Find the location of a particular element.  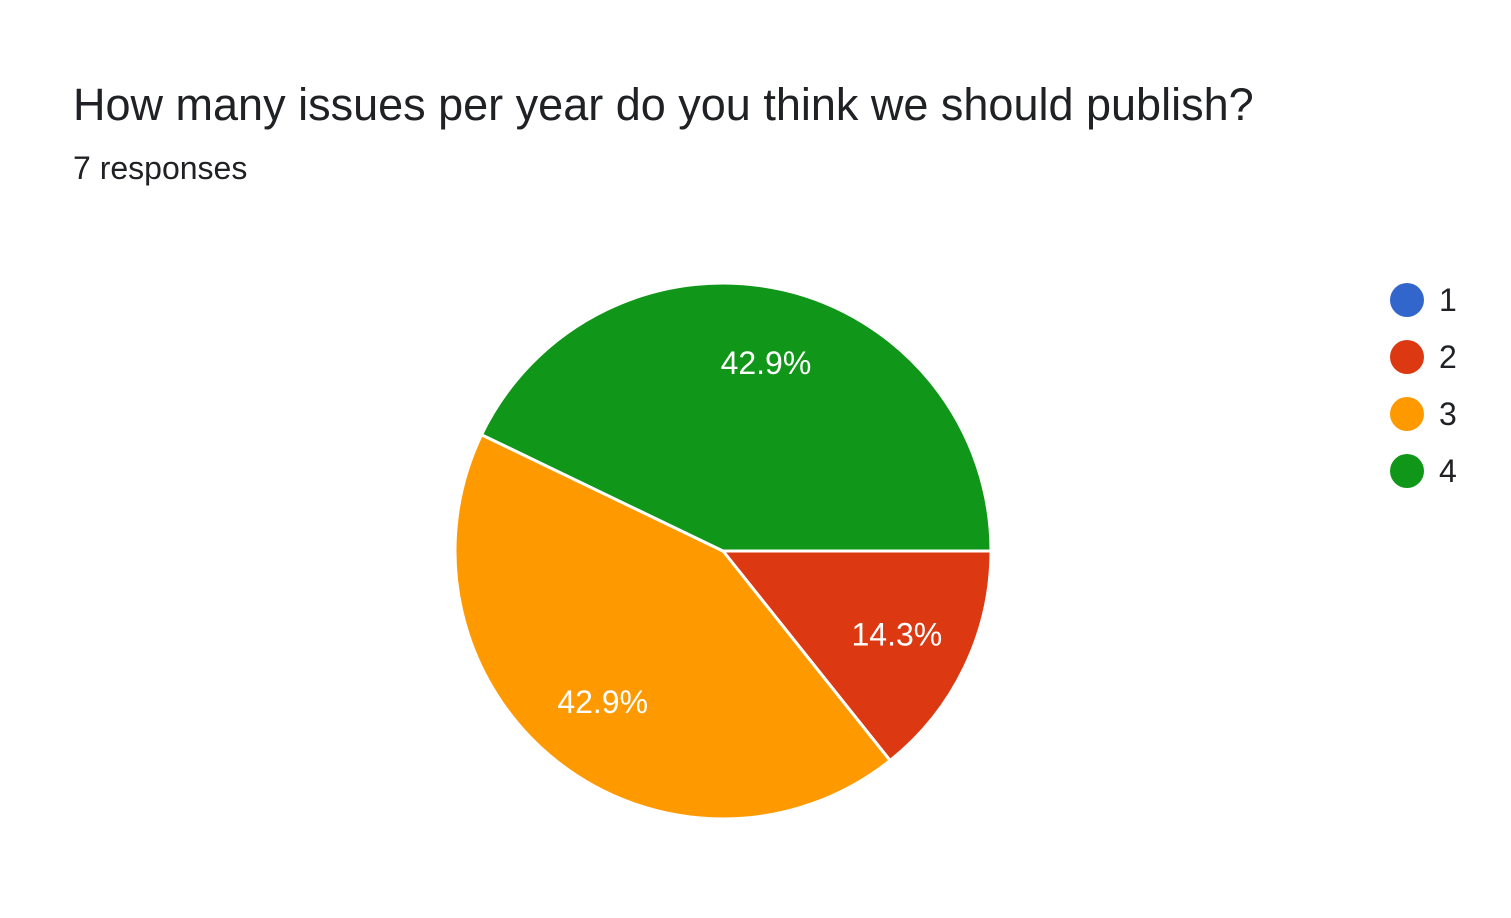

legend-label-3: 3 is located at coordinates (1448, 414).